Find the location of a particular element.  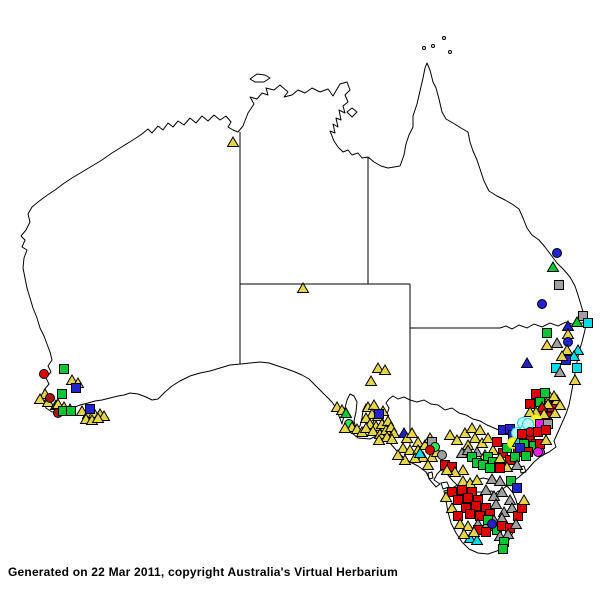

qld-nsw-border is located at coordinates (498, 325).